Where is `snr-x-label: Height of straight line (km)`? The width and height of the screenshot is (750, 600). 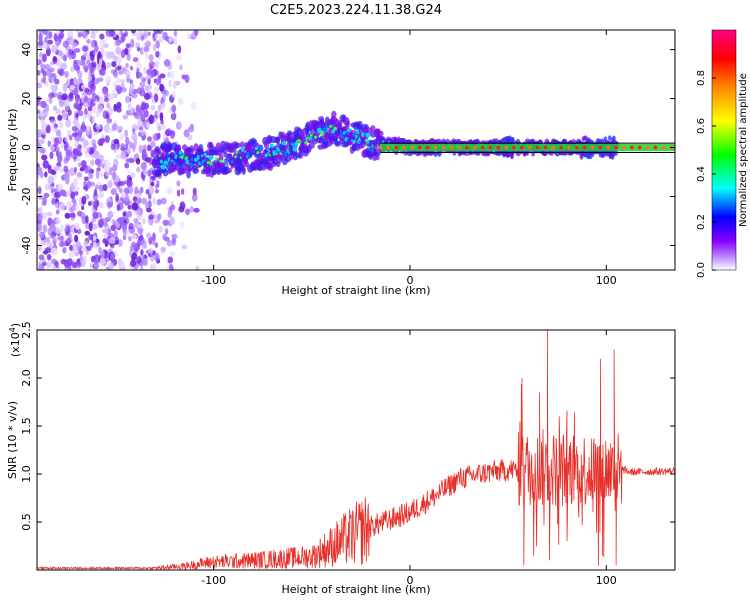 snr-x-label: Height of straight line (km) is located at coordinates (355, 589).